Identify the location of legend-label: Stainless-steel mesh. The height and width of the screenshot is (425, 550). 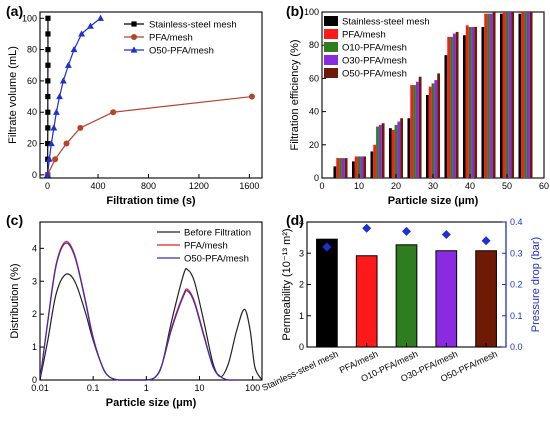
(193, 25).